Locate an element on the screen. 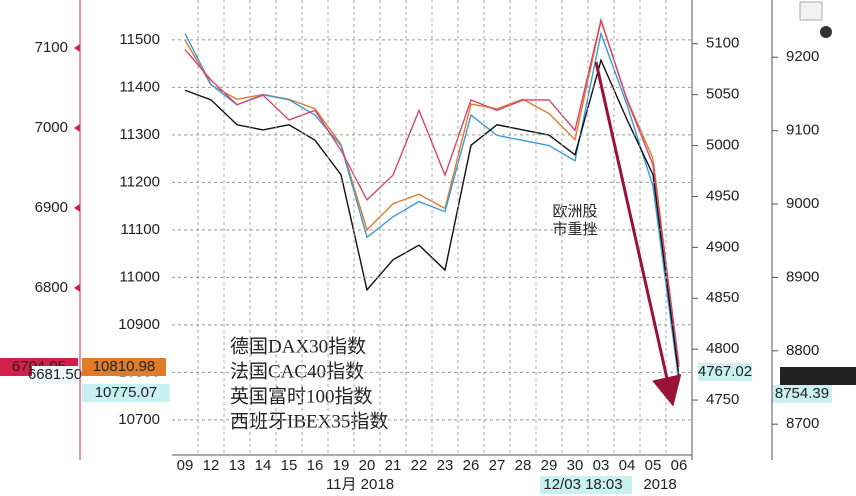 The height and width of the screenshot is (496, 856). y-tick-label: 4950 is located at coordinates (722, 195).